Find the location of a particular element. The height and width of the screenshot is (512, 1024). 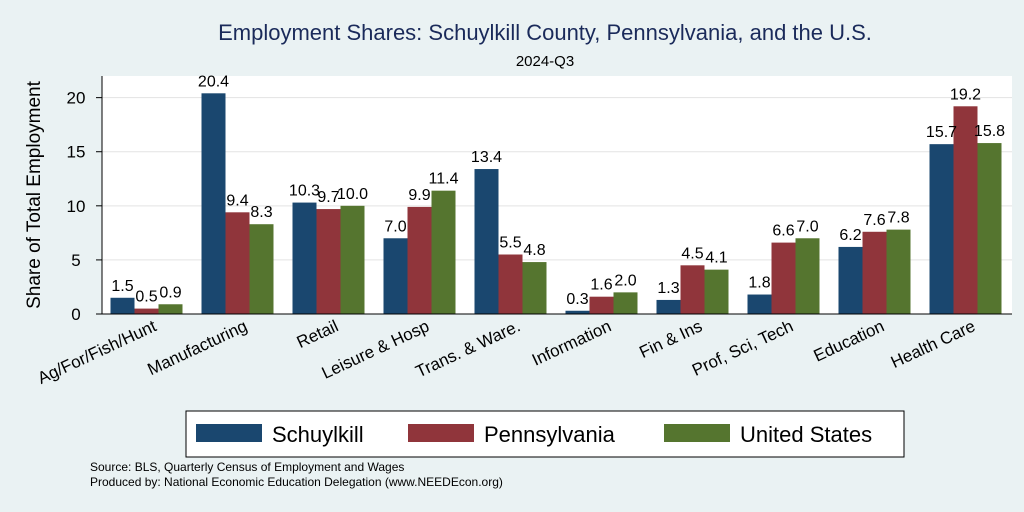

bar-value-label: 15.7 is located at coordinates (941, 132).